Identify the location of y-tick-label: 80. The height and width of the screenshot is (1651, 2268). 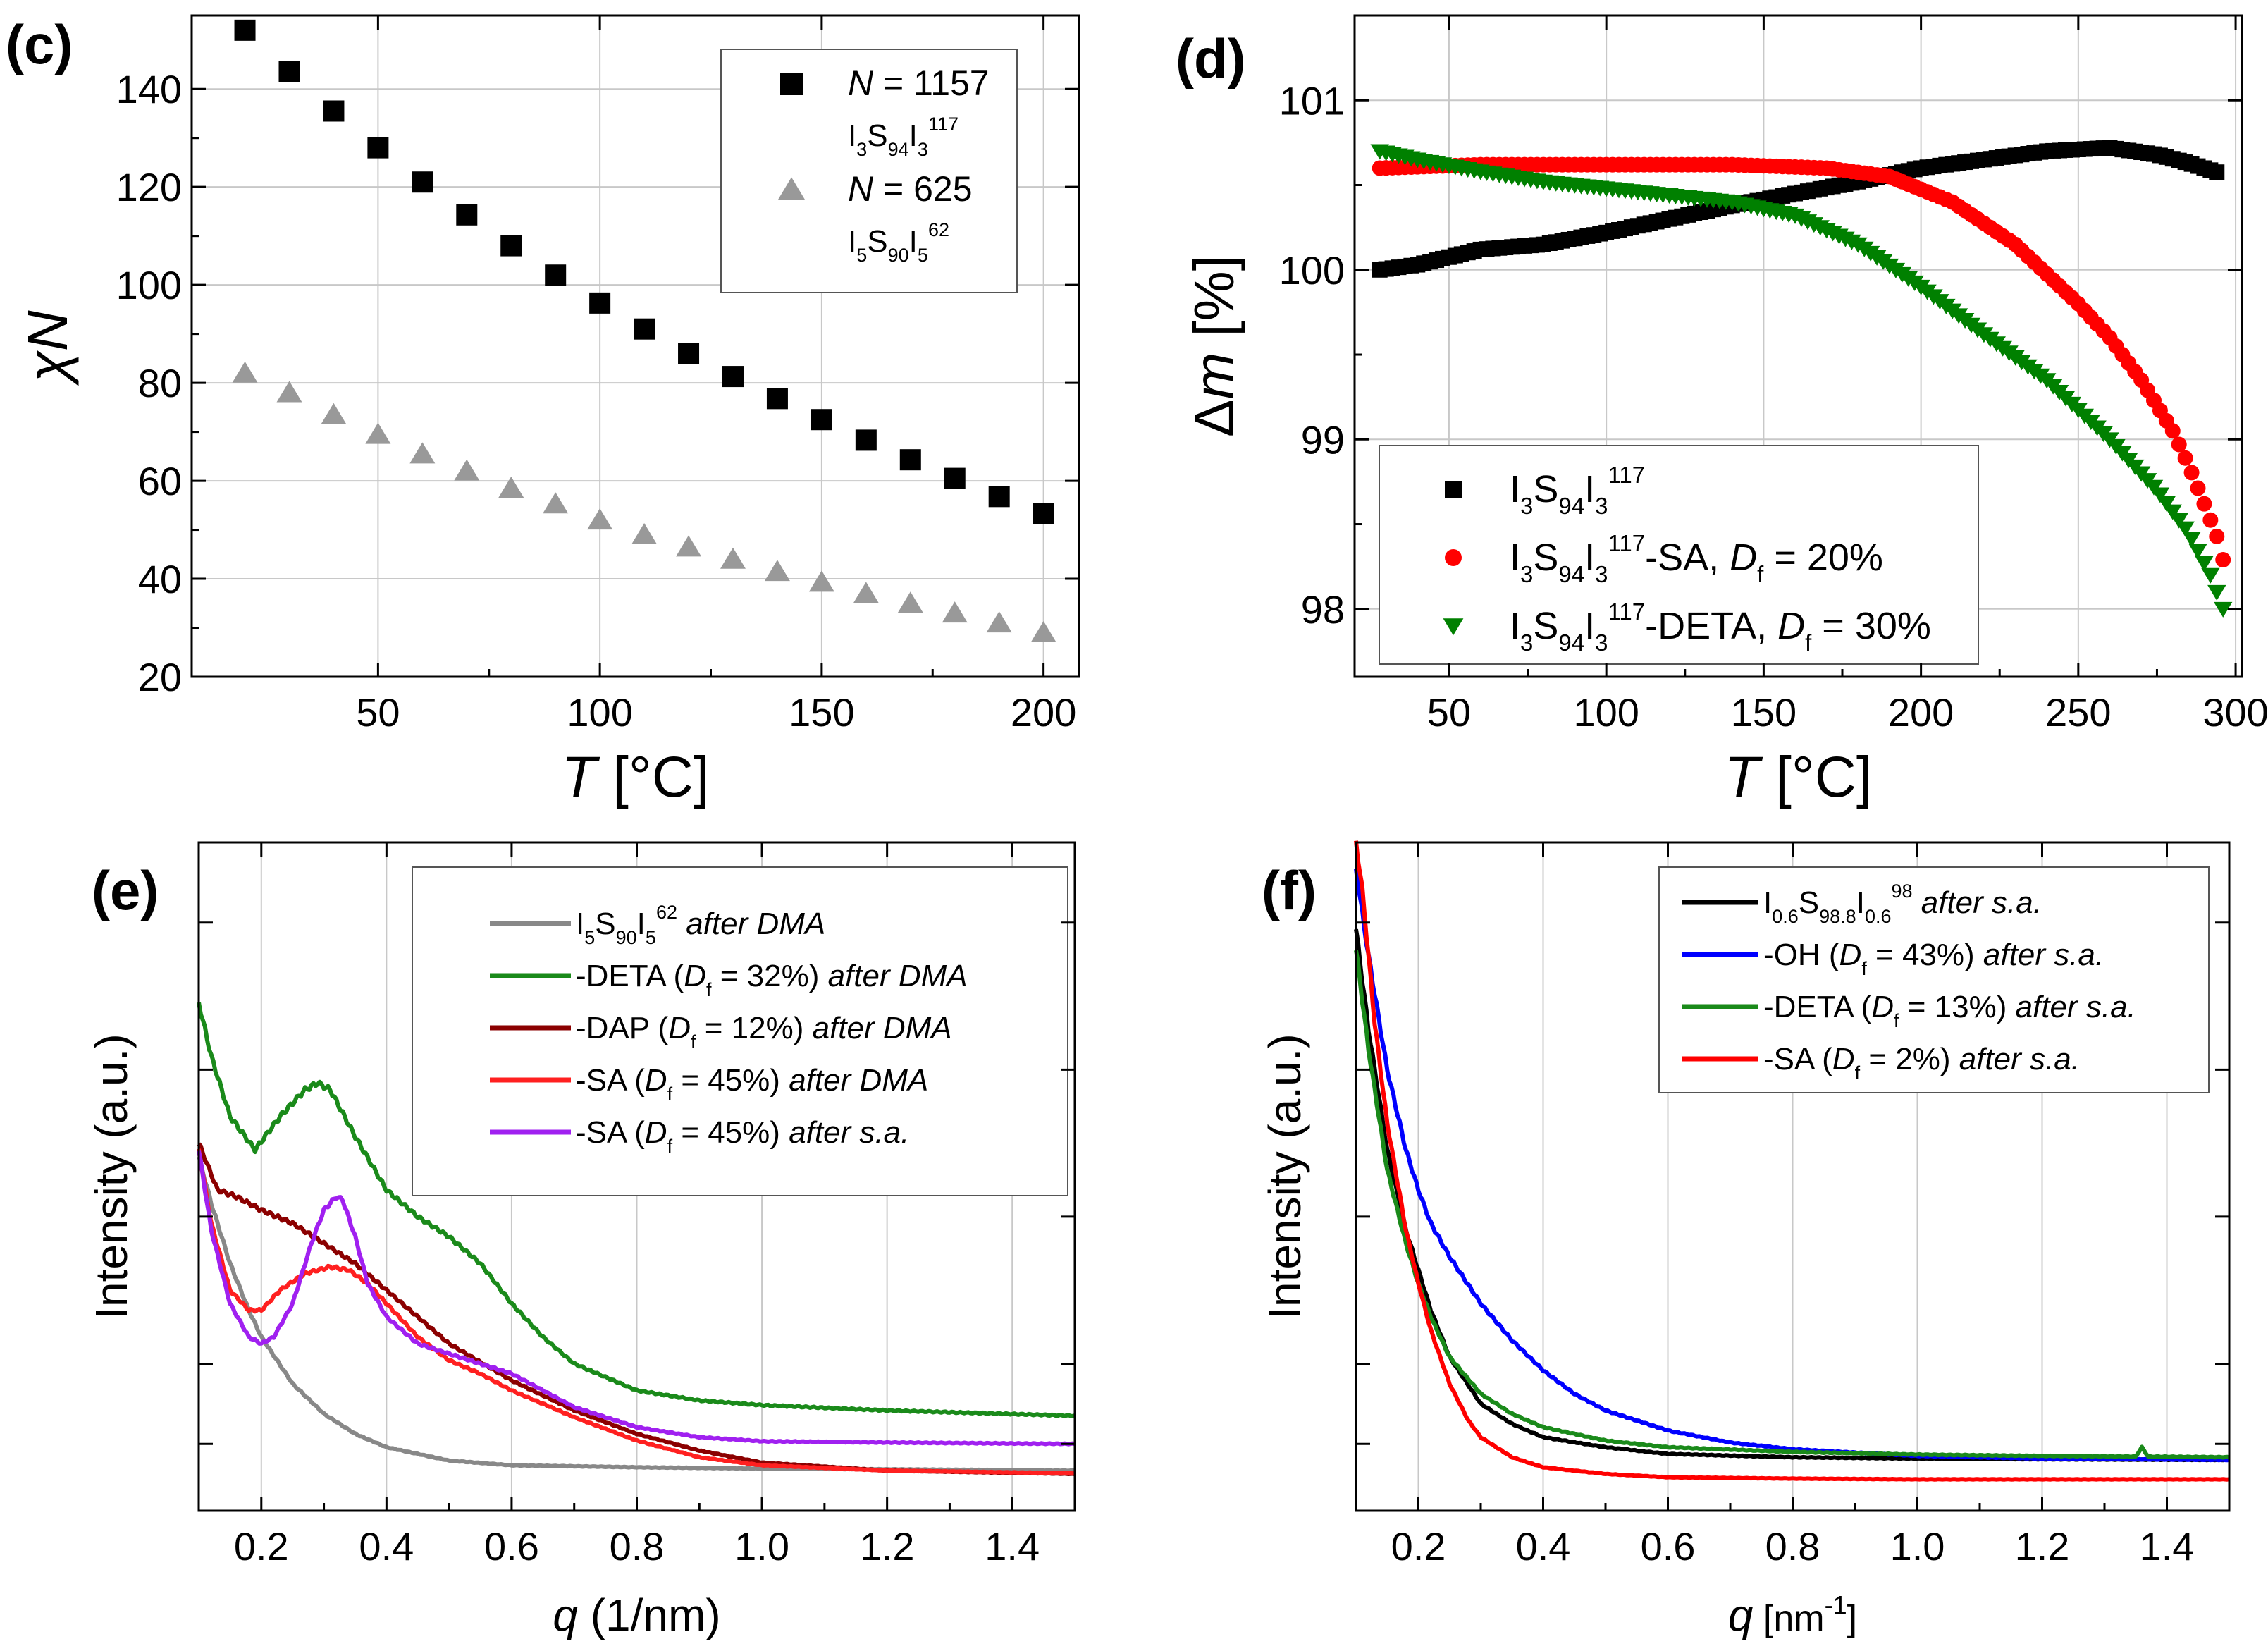
(160, 383).